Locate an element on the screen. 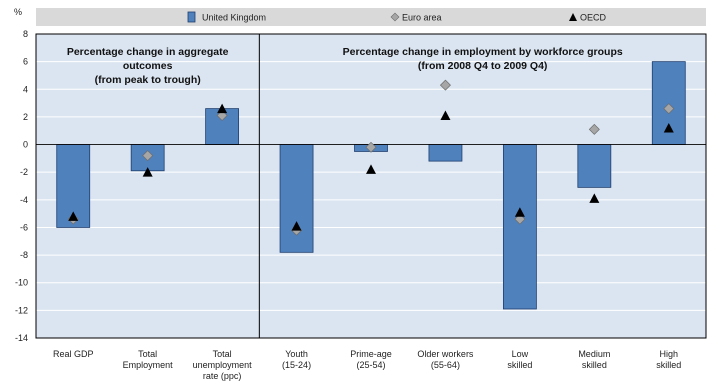 The width and height of the screenshot is (716, 387). category-label: High is located at coordinates (669, 354).